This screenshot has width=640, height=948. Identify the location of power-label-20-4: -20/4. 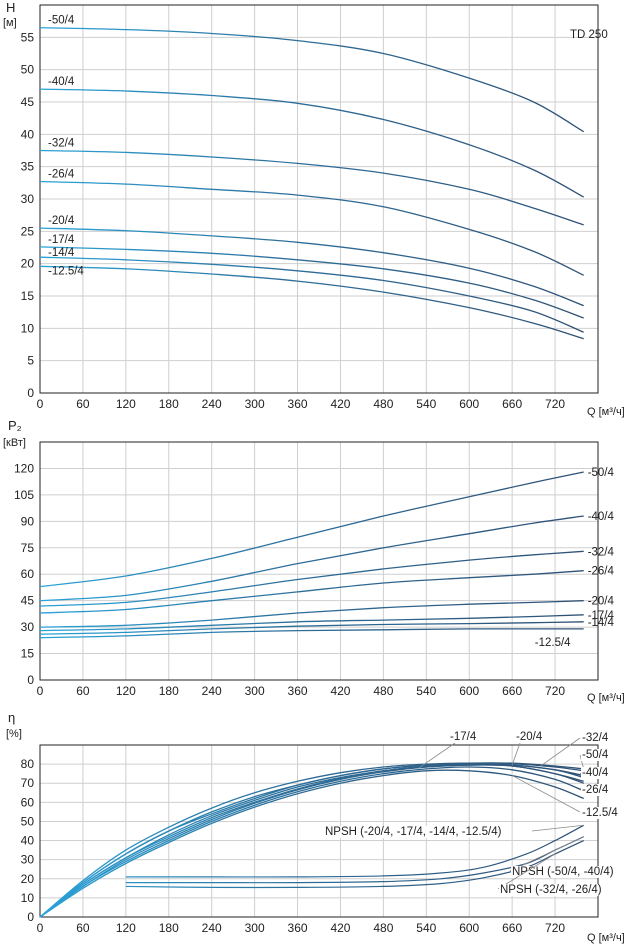
(601, 602).